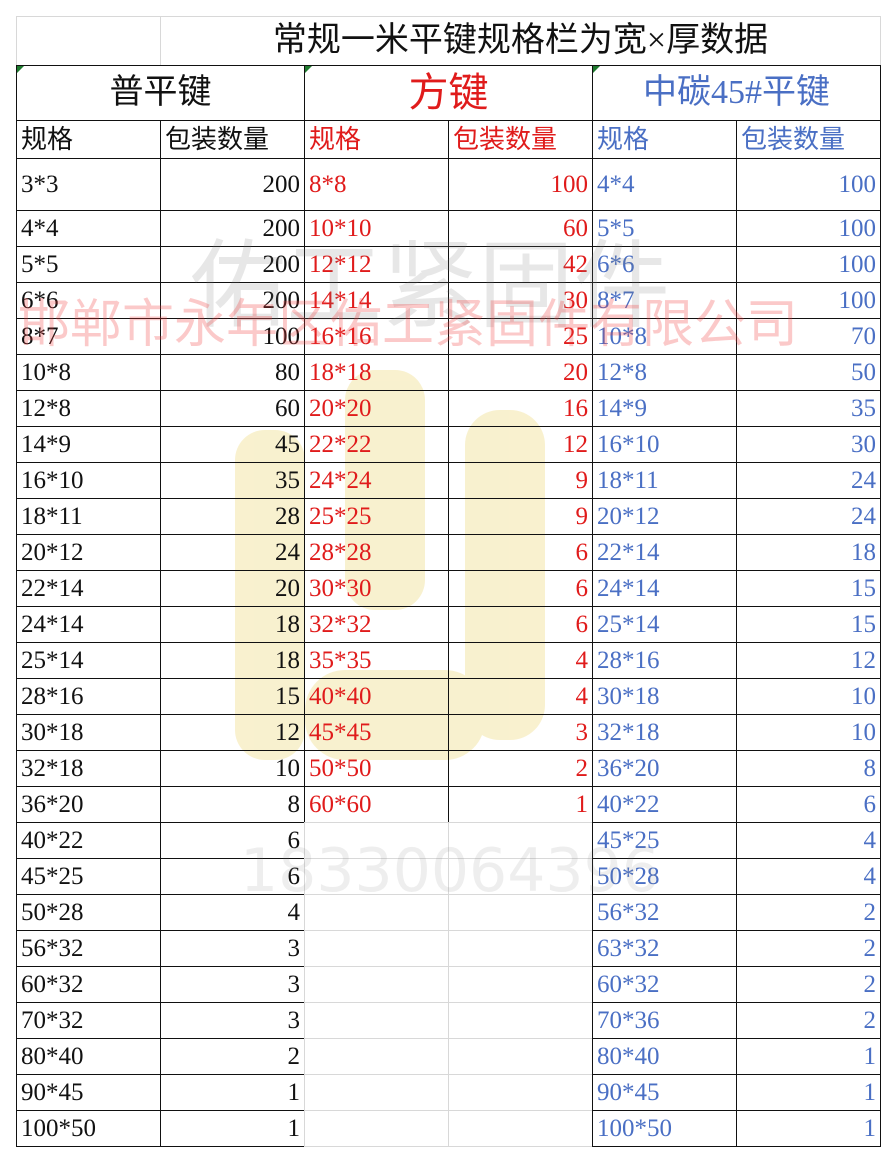 The height and width of the screenshot is (1162, 896). Describe the element at coordinates (808, 768) in the screenshot. I see `qty-cell: 8` at that location.